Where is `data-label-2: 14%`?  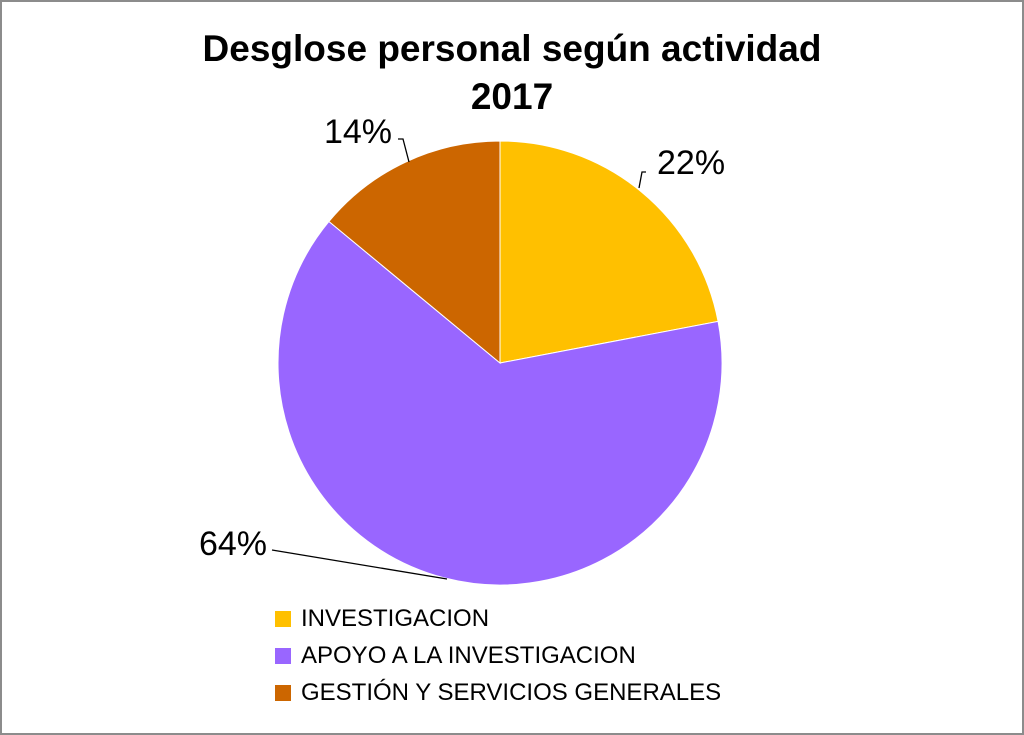
data-label-2: 14% is located at coordinates (358, 132).